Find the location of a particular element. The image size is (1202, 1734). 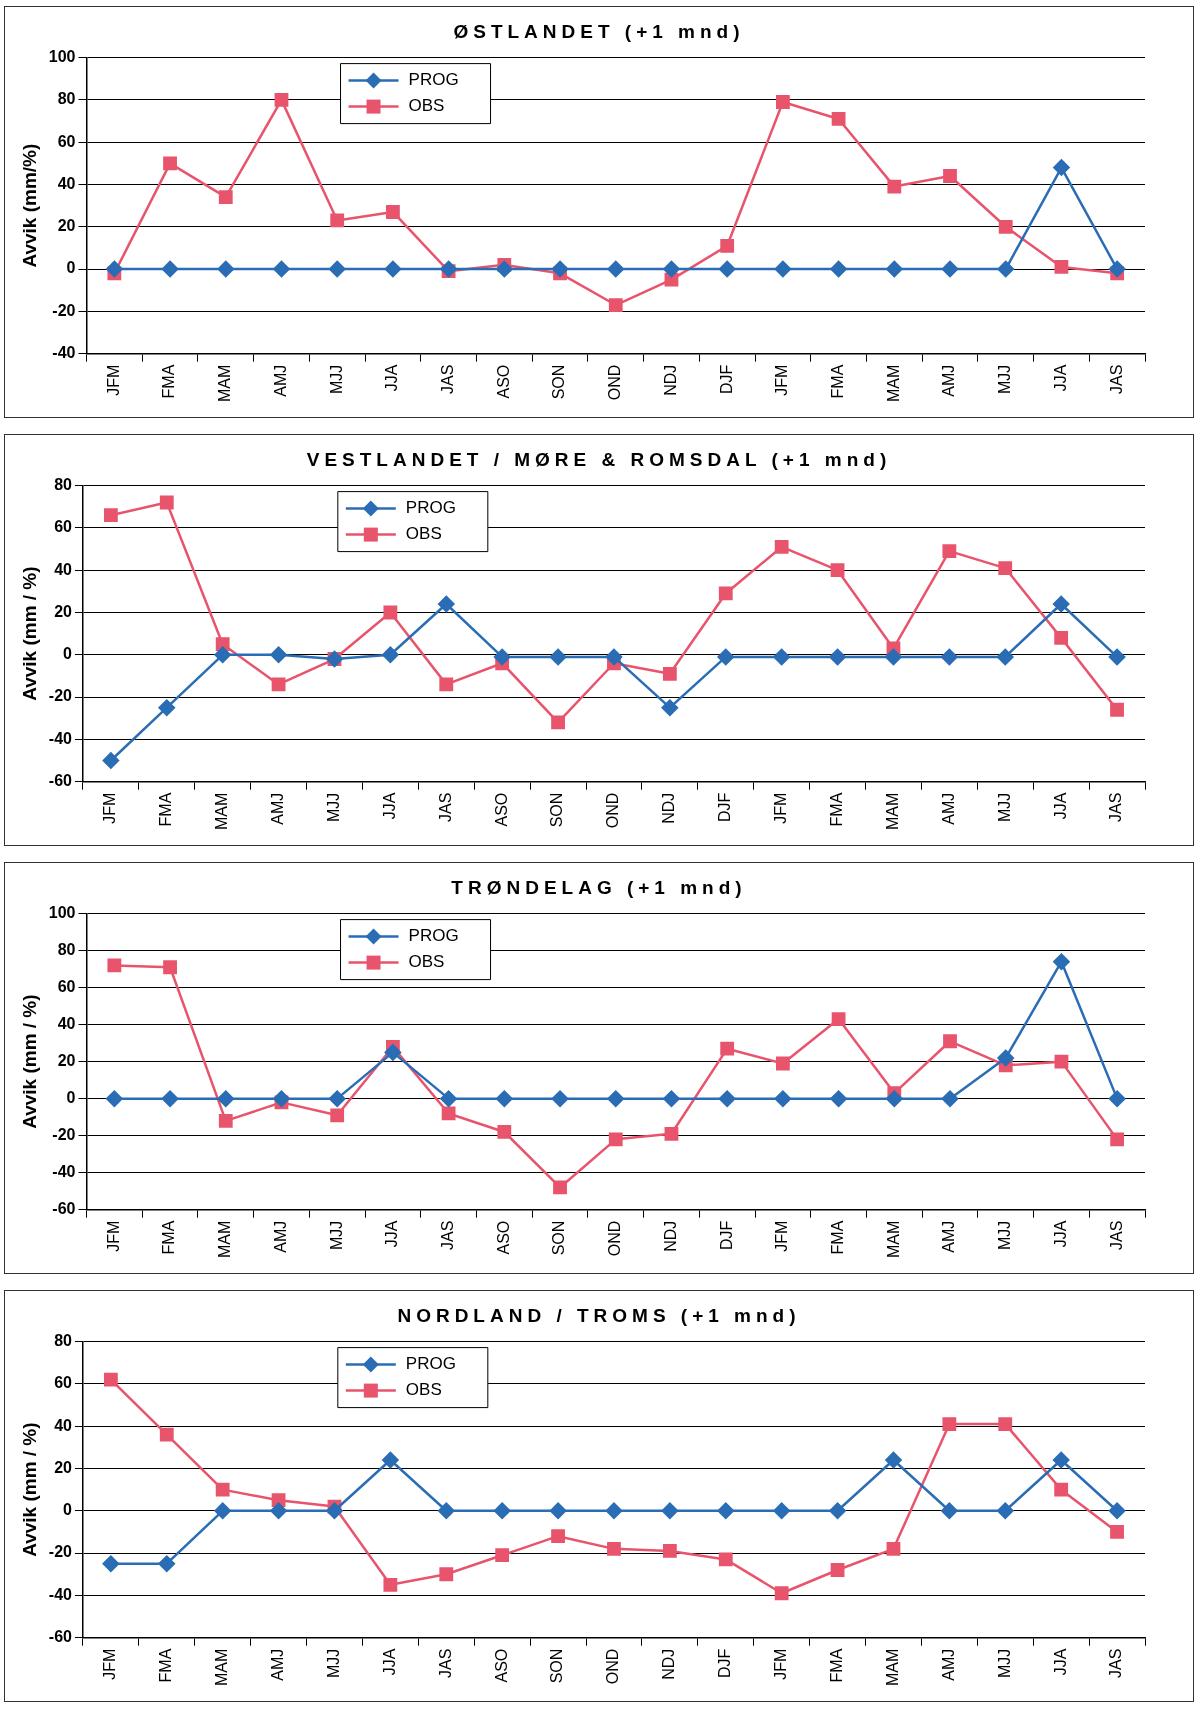

chart-title: ØSTLANDET (+1 mnd) is located at coordinates (599, 32).